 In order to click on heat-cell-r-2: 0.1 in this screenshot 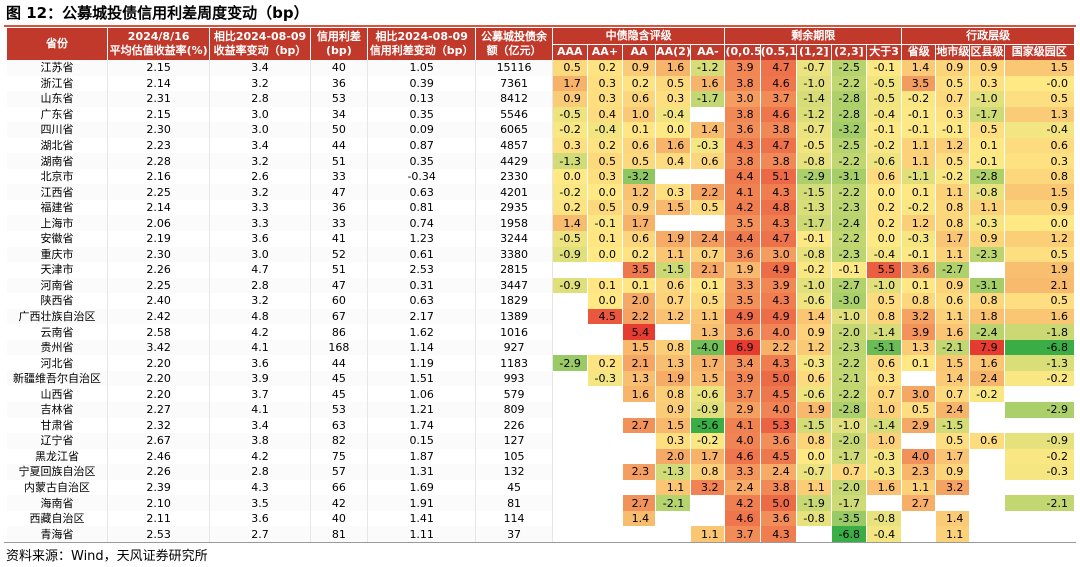, I will do `click(639, 130)`.